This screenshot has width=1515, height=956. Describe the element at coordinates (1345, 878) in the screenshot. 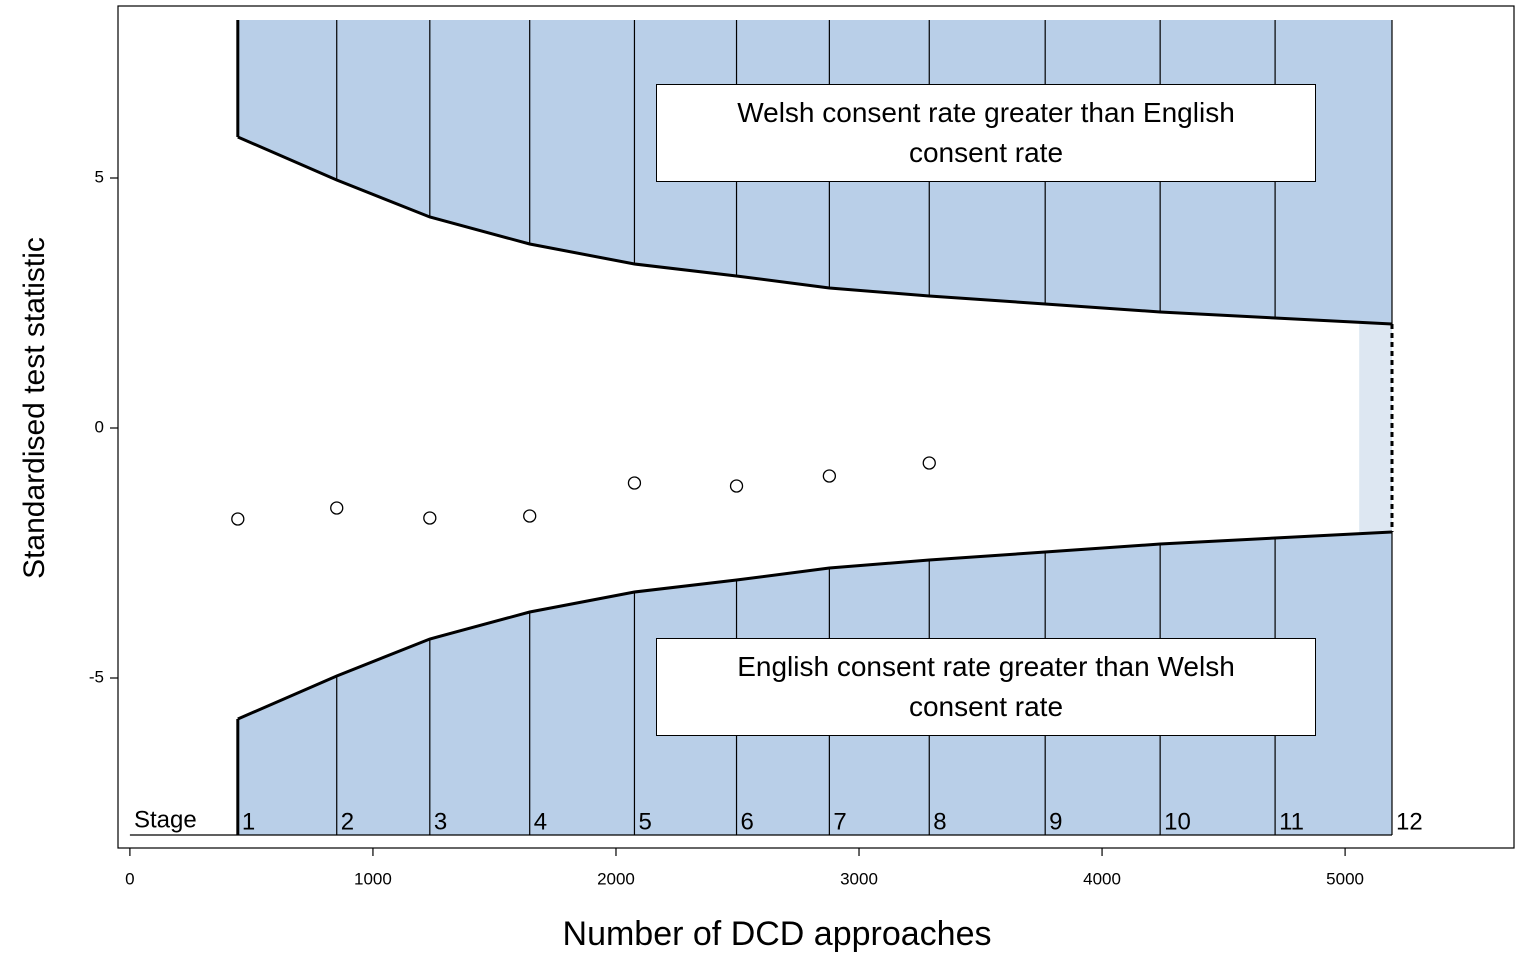

I see `x-tick-label: 5000` at that location.